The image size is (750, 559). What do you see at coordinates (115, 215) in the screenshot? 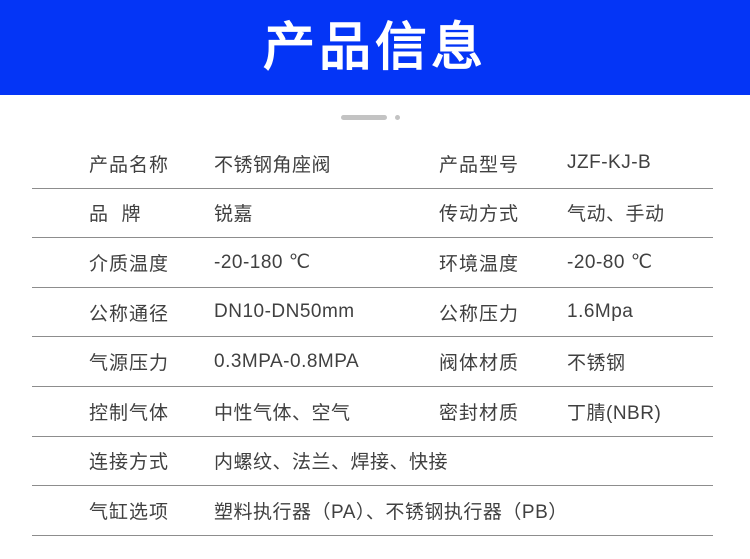
I see `spec-label: 品 牌` at bounding box center [115, 215].